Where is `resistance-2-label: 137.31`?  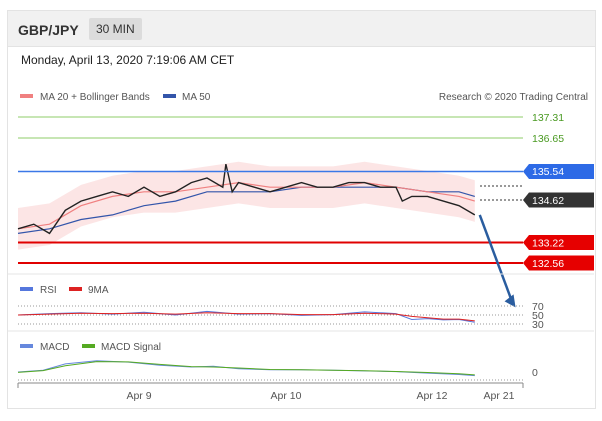 resistance-2-label: 137.31 is located at coordinates (548, 118).